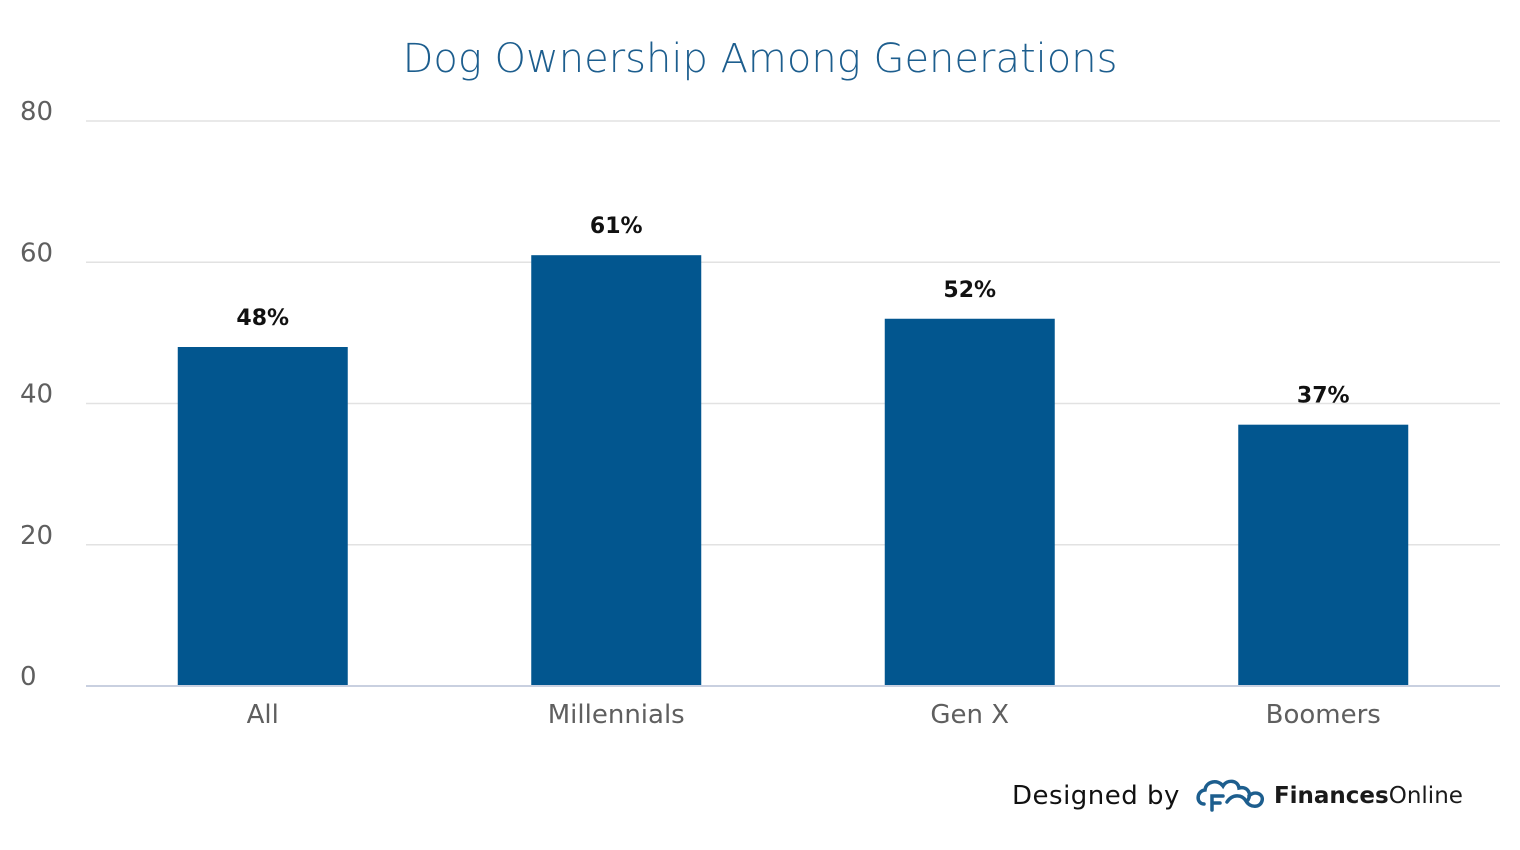 This screenshot has width=1520, height=850. Describe the element at coordinates (1323, 715) in the screenshot. I see `x-tick-label: Boomers` at that location.